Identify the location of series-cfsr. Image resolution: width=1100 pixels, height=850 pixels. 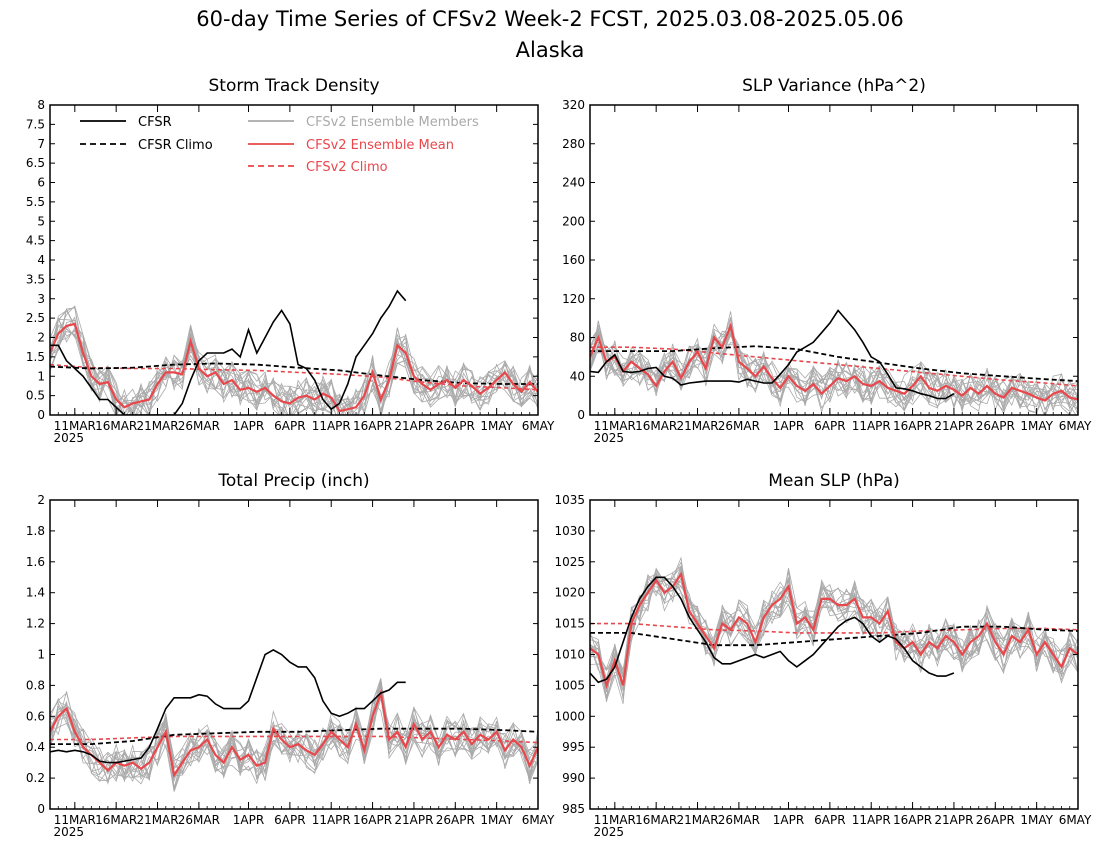
(228, 706).